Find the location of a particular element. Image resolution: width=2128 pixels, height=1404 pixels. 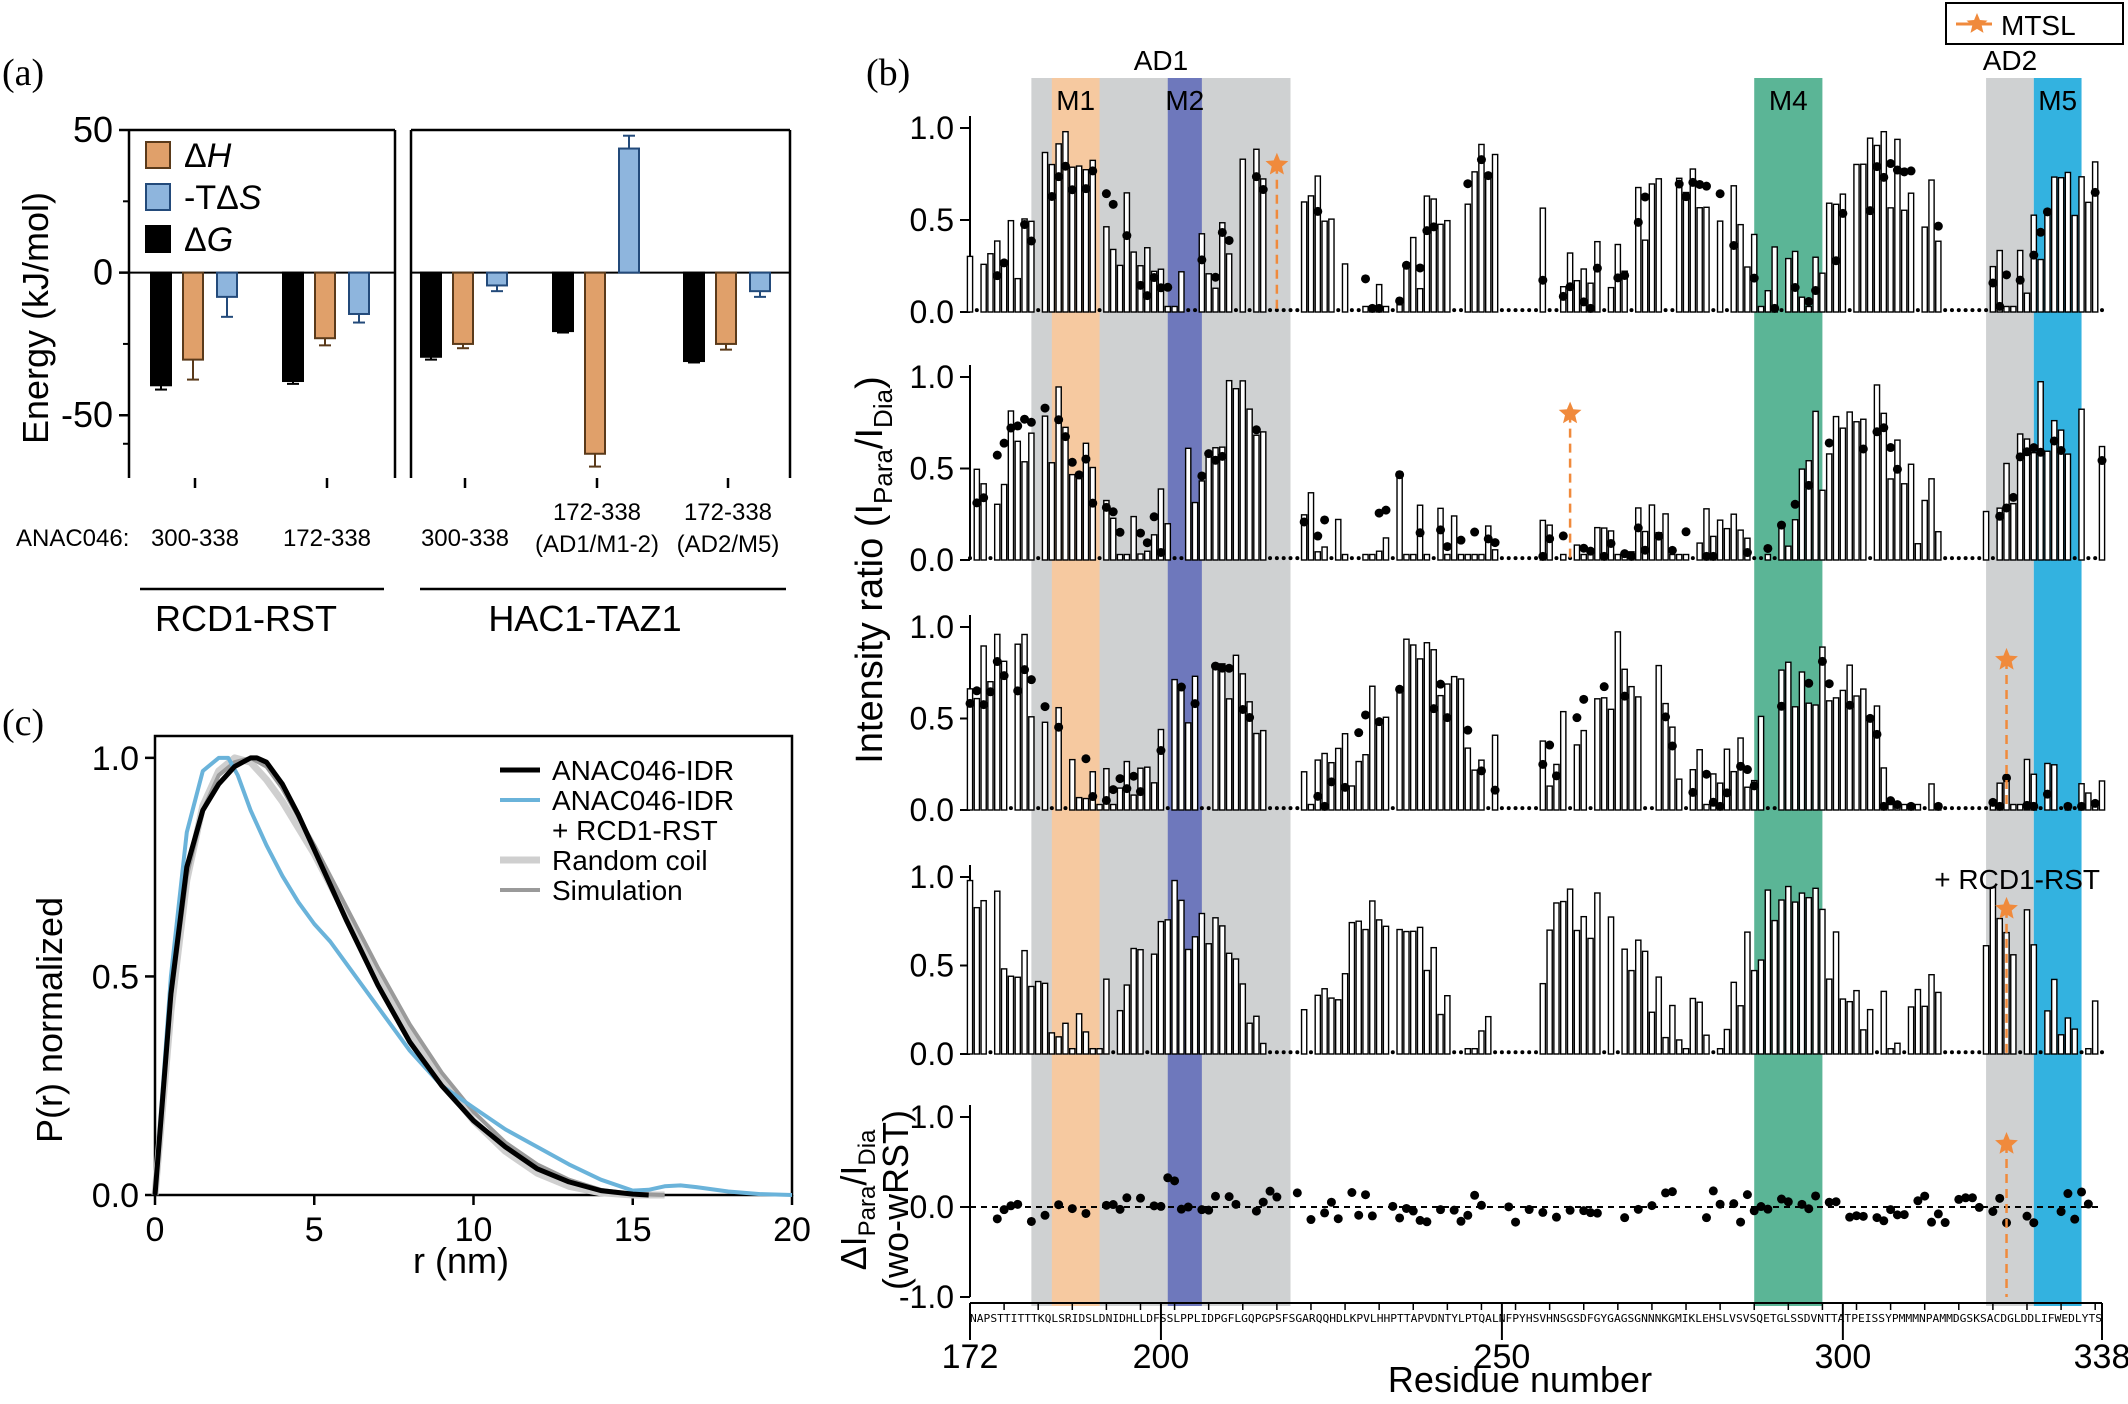

panel-c-ylabel: P(r) normalized is located at coordinates (49, 1020).